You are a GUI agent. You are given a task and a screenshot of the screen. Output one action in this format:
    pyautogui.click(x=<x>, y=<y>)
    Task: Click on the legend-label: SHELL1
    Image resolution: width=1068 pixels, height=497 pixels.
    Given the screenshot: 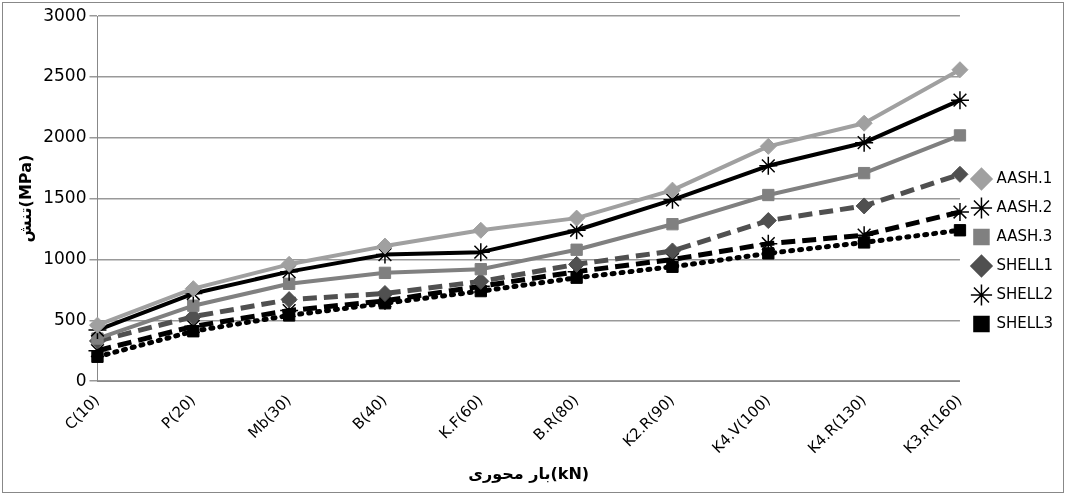 What is the action you would take?
    pyautogui.click(x=1025, y=264)
    